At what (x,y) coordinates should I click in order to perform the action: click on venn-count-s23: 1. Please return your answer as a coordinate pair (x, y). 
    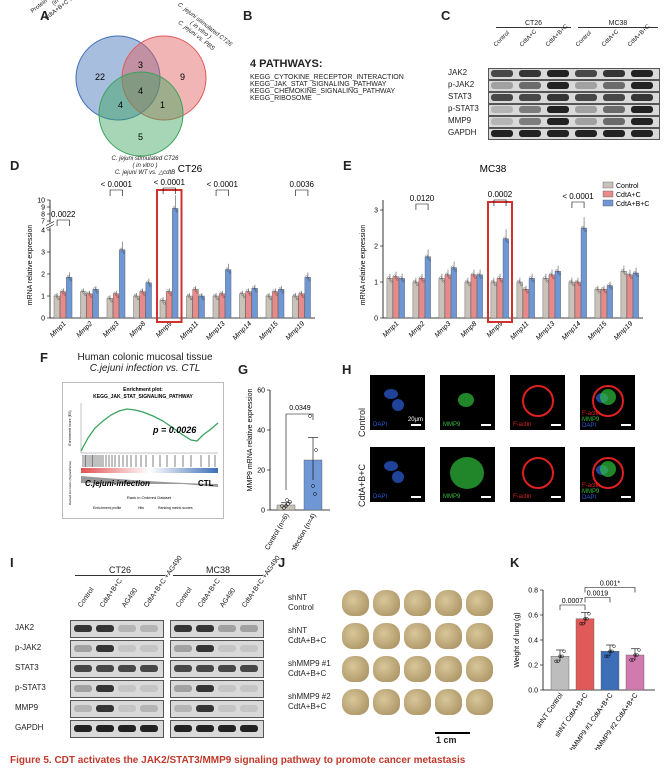
    Looking at the image, I should click on (162, 105).